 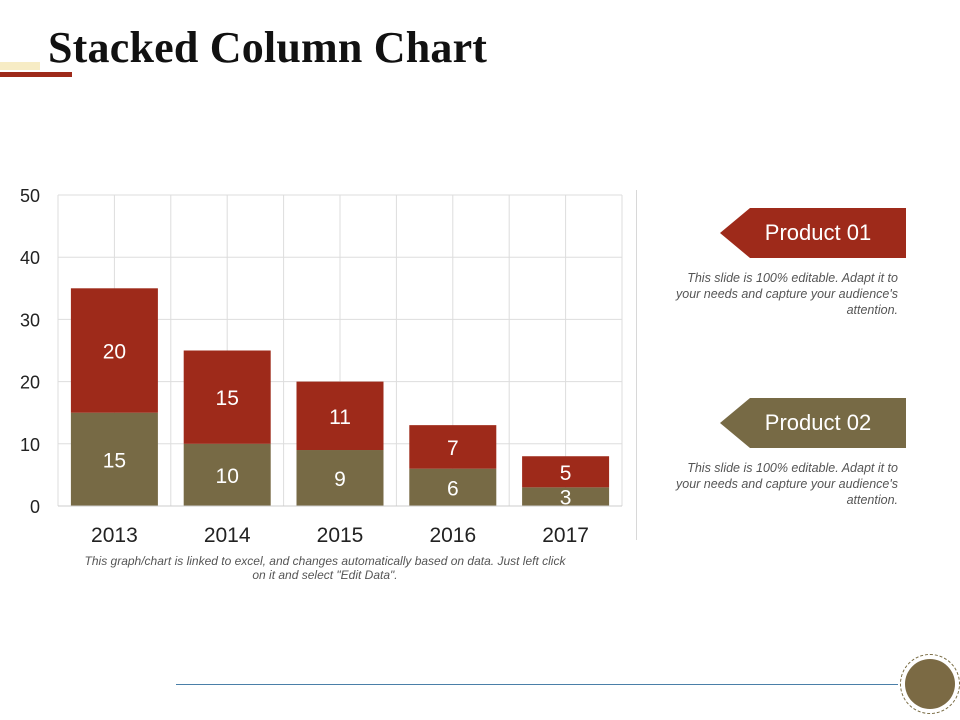 I want to click on x-tick-label: 2016, so click(x=452, y=535).